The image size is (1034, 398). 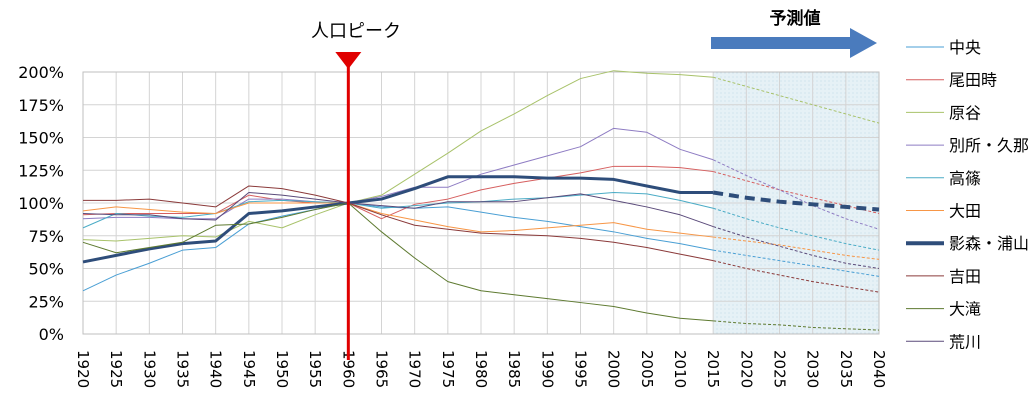 I want to click on x-tick-label: 2025, so click(x=780, y=369).